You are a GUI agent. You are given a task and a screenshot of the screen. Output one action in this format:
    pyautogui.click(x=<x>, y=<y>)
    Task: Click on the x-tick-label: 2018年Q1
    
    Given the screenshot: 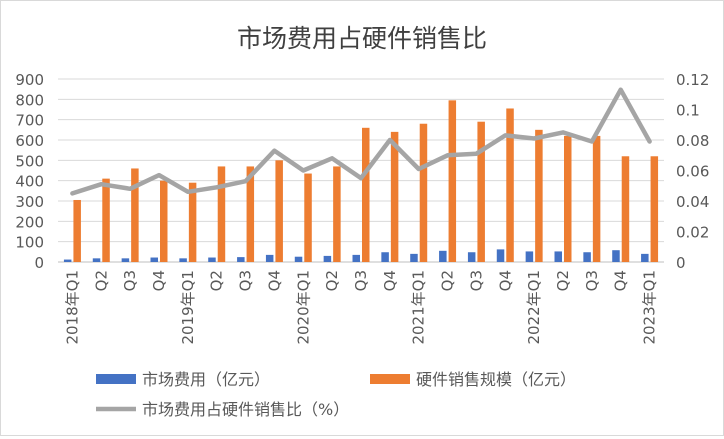 What is the action you would take?
    pyautogui.click(x=72, y=307)
    